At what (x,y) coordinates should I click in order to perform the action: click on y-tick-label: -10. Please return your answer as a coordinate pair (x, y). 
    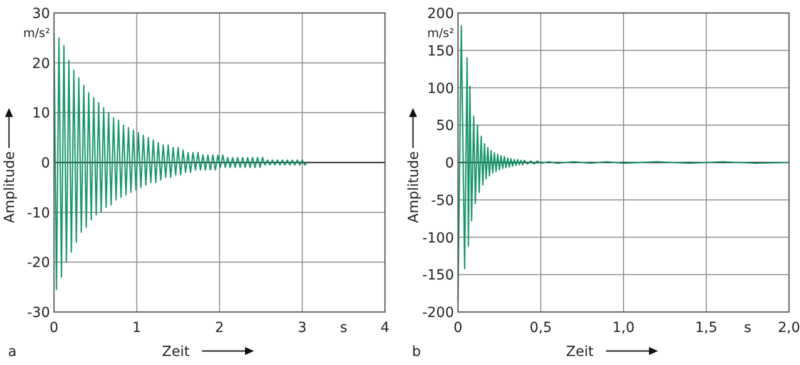
    Looking at the image, I should click on (38, 213).